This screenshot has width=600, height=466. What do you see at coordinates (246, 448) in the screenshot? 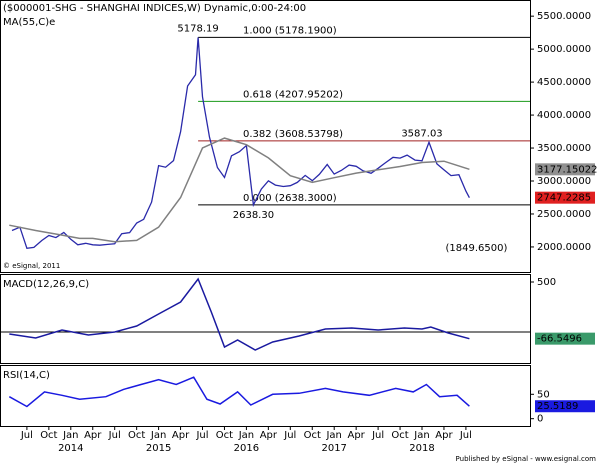
I see `year-label: 2016` at bounding box center [246, 448].